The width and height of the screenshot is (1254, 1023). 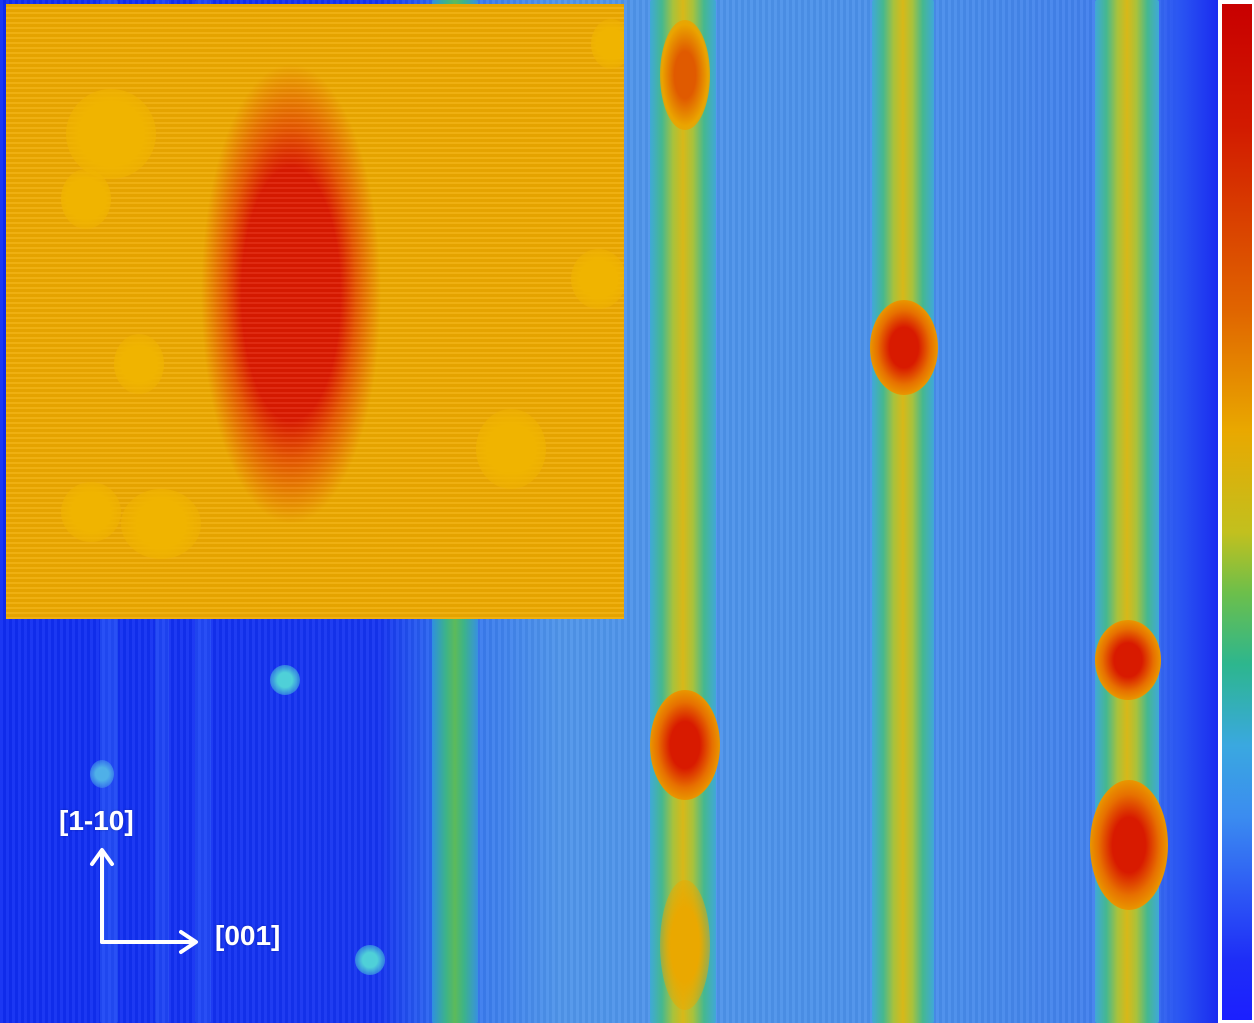 What do you see at coordinates (248, 935) in the screenshot?
I see `axis-label-001: [001]` at bounding box center [248, 935].